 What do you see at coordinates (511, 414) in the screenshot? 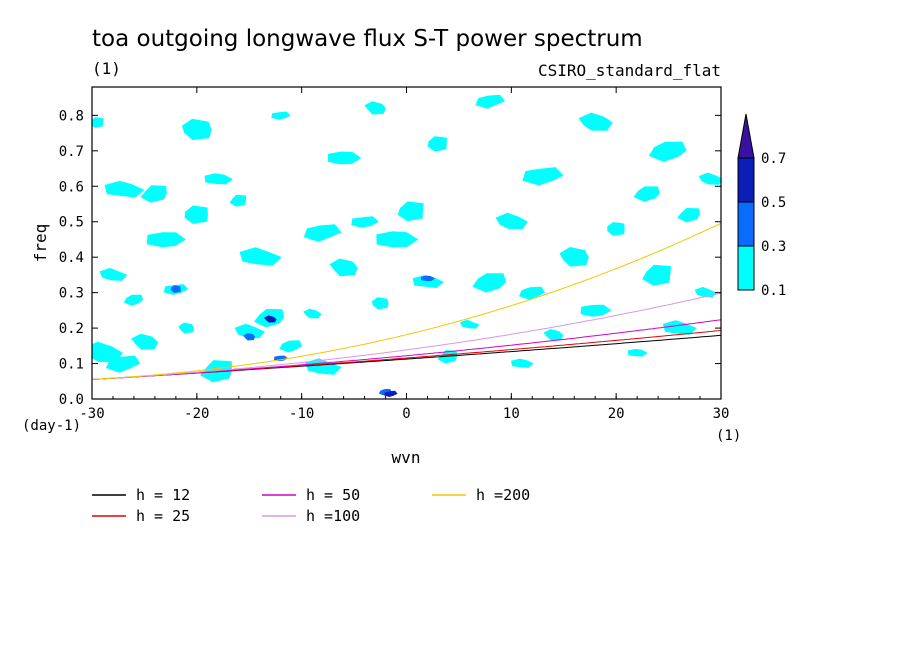
I see `x-tick-label: 10` at bounding box center [511, 414].